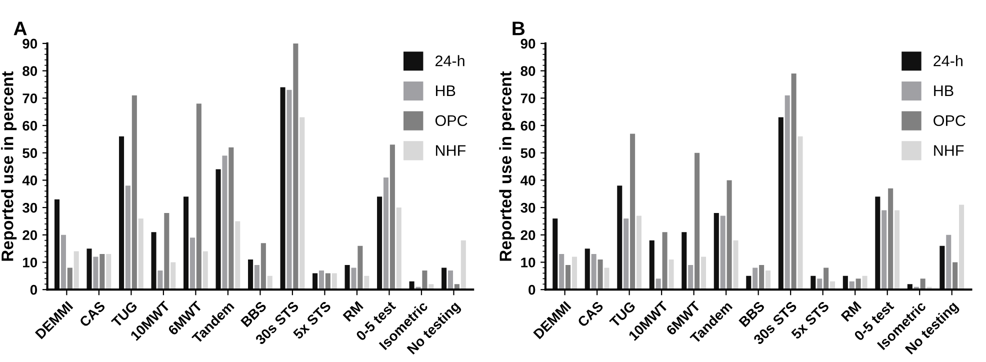 The width and height of the screenshot is (986, 362). What do you see at coordinates (944, 91) in the screenshot?
I see `legend-label: HB` at bounding box center [944, 91].